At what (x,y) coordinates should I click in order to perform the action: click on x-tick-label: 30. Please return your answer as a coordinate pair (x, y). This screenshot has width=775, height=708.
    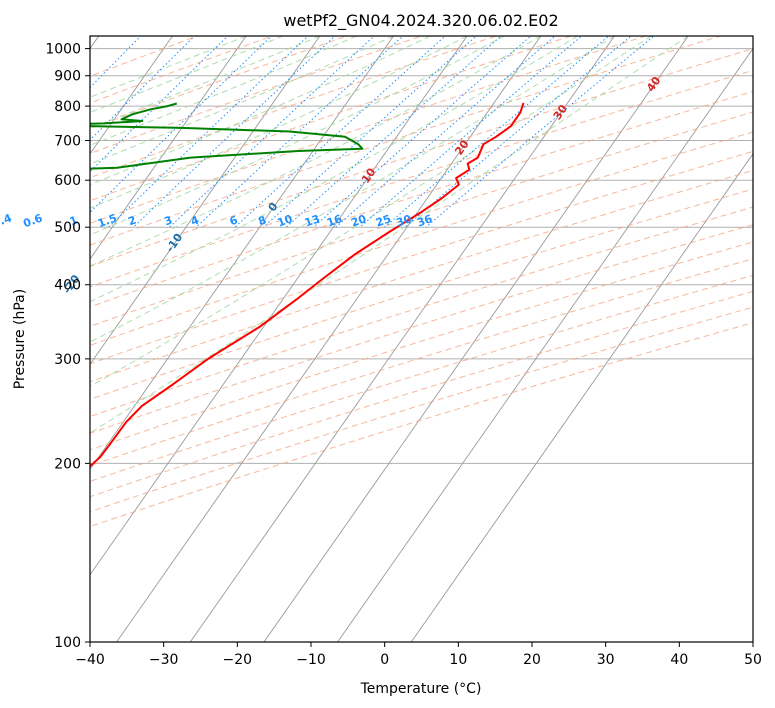
    Looking at the image, I should click on (606, 660).